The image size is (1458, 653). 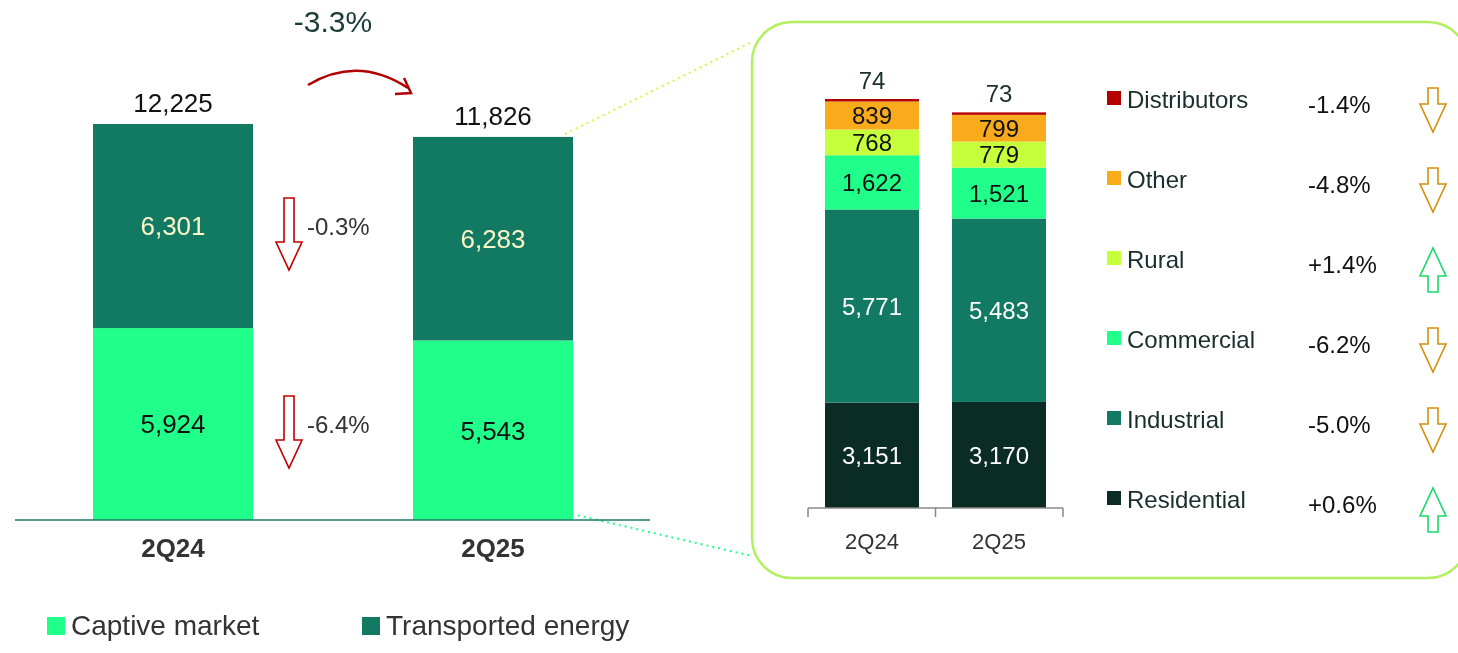 What do you see at coordinates (872, 116) in the screenshot?
I see `data-label: 839` at bounding box center [872, 116].